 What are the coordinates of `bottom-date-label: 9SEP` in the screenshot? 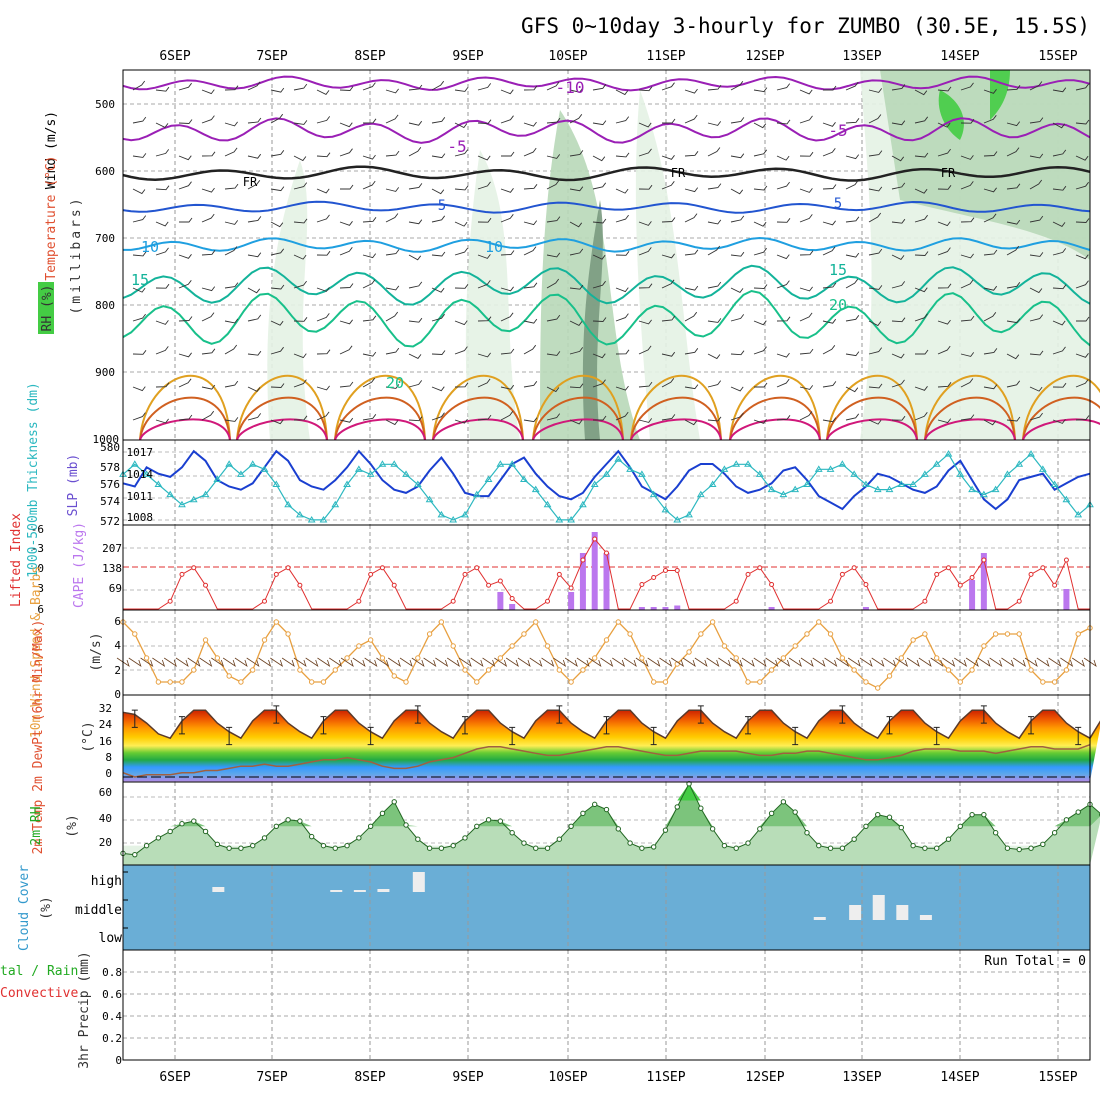 It's located at (467, 1077).